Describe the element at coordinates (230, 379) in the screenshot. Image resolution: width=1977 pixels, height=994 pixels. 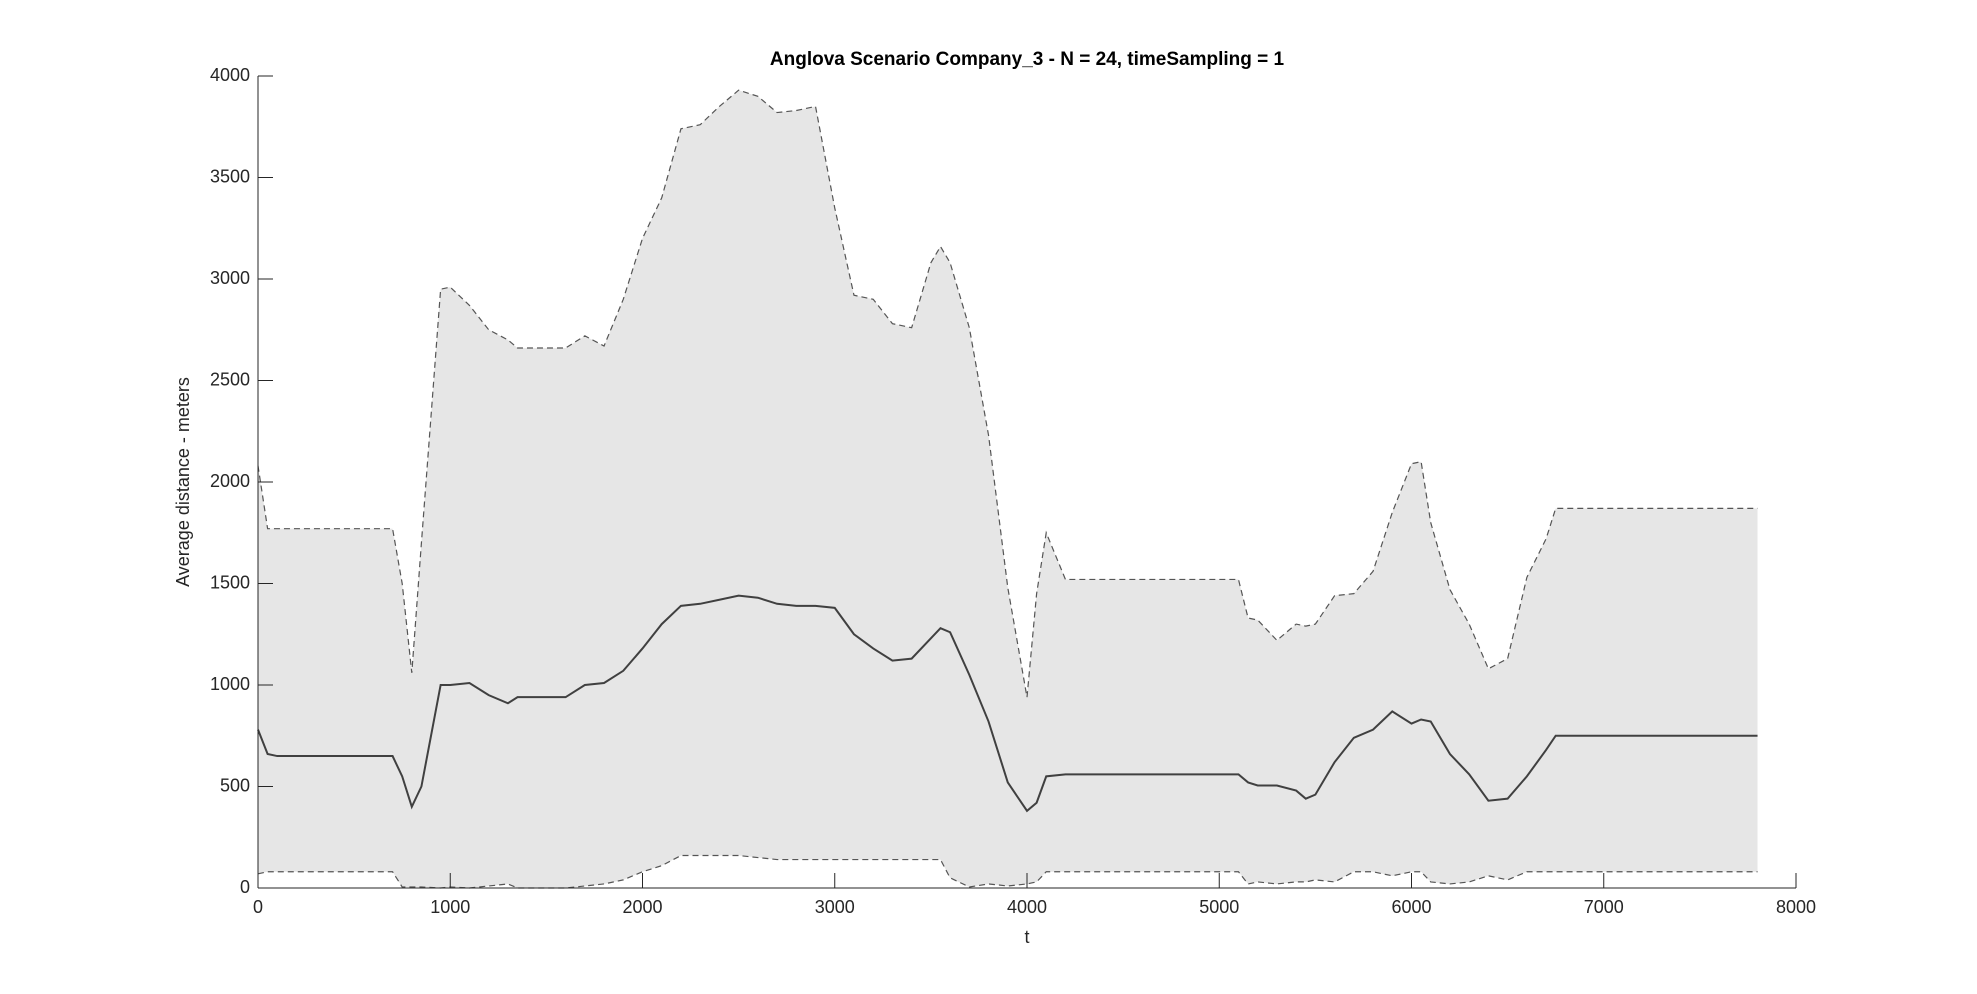
I see `y-tick-label: 2500` at that location.